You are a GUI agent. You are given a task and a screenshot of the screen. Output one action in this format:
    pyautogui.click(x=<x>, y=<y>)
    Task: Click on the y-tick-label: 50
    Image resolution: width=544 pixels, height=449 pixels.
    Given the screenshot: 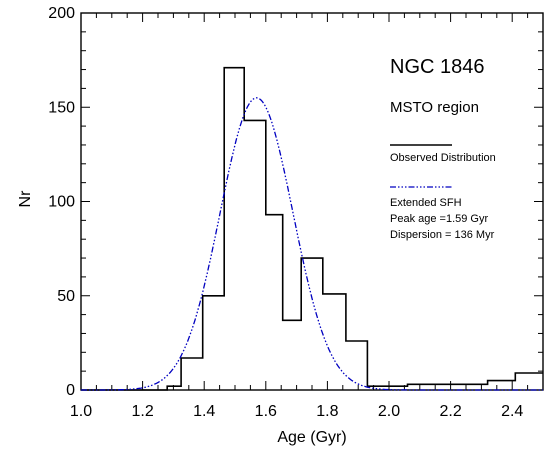 What is the action you would take?
    pyautogui.click(x=66, y=296)
    